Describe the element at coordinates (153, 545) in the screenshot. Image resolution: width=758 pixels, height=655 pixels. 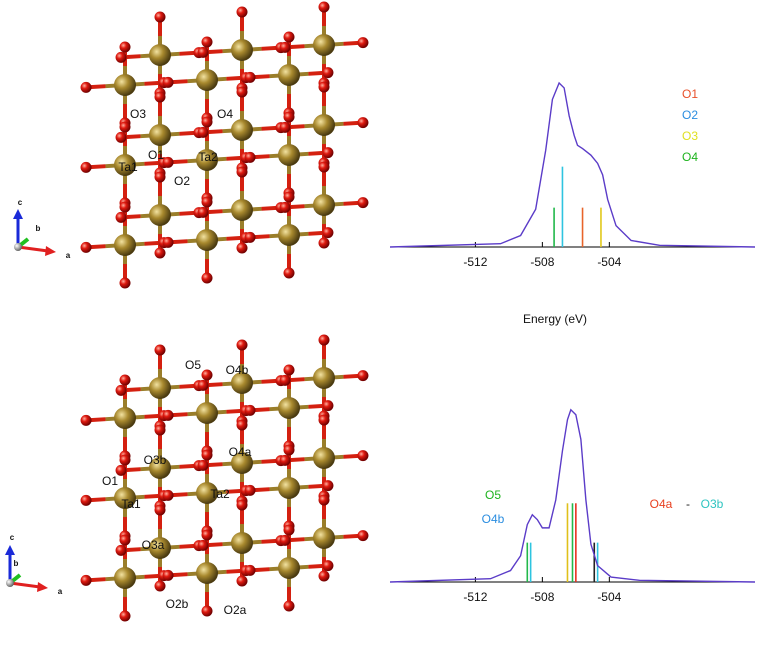
I see `atom-label: O3a` at that location.